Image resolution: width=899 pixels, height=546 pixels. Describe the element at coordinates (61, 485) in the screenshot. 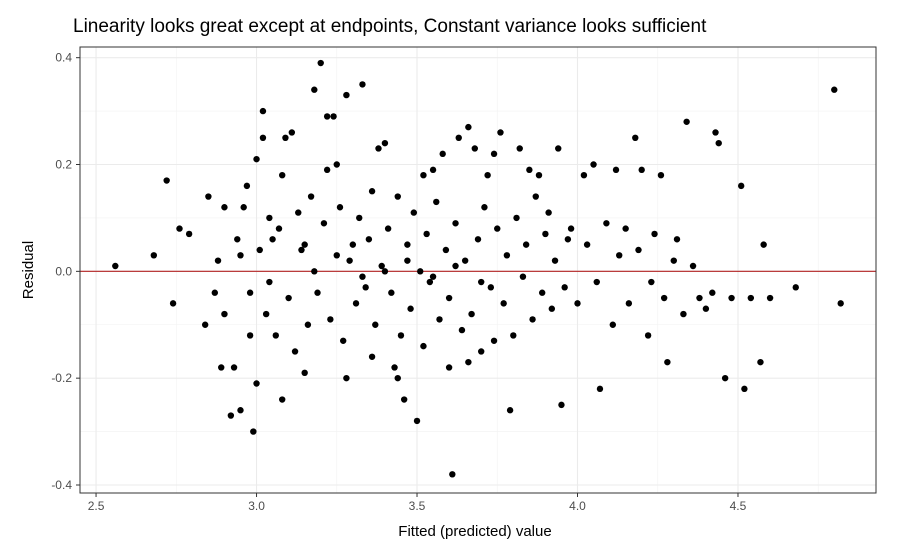

I see `y-tick-label: -0.4` at that location.